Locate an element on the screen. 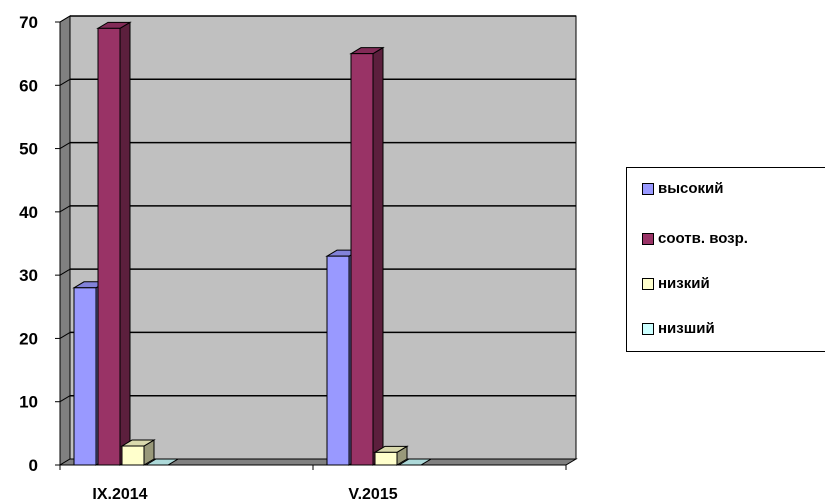 The image size is (826, 504). legend-label-series-2: низкий is located at coordinates (684, 283).